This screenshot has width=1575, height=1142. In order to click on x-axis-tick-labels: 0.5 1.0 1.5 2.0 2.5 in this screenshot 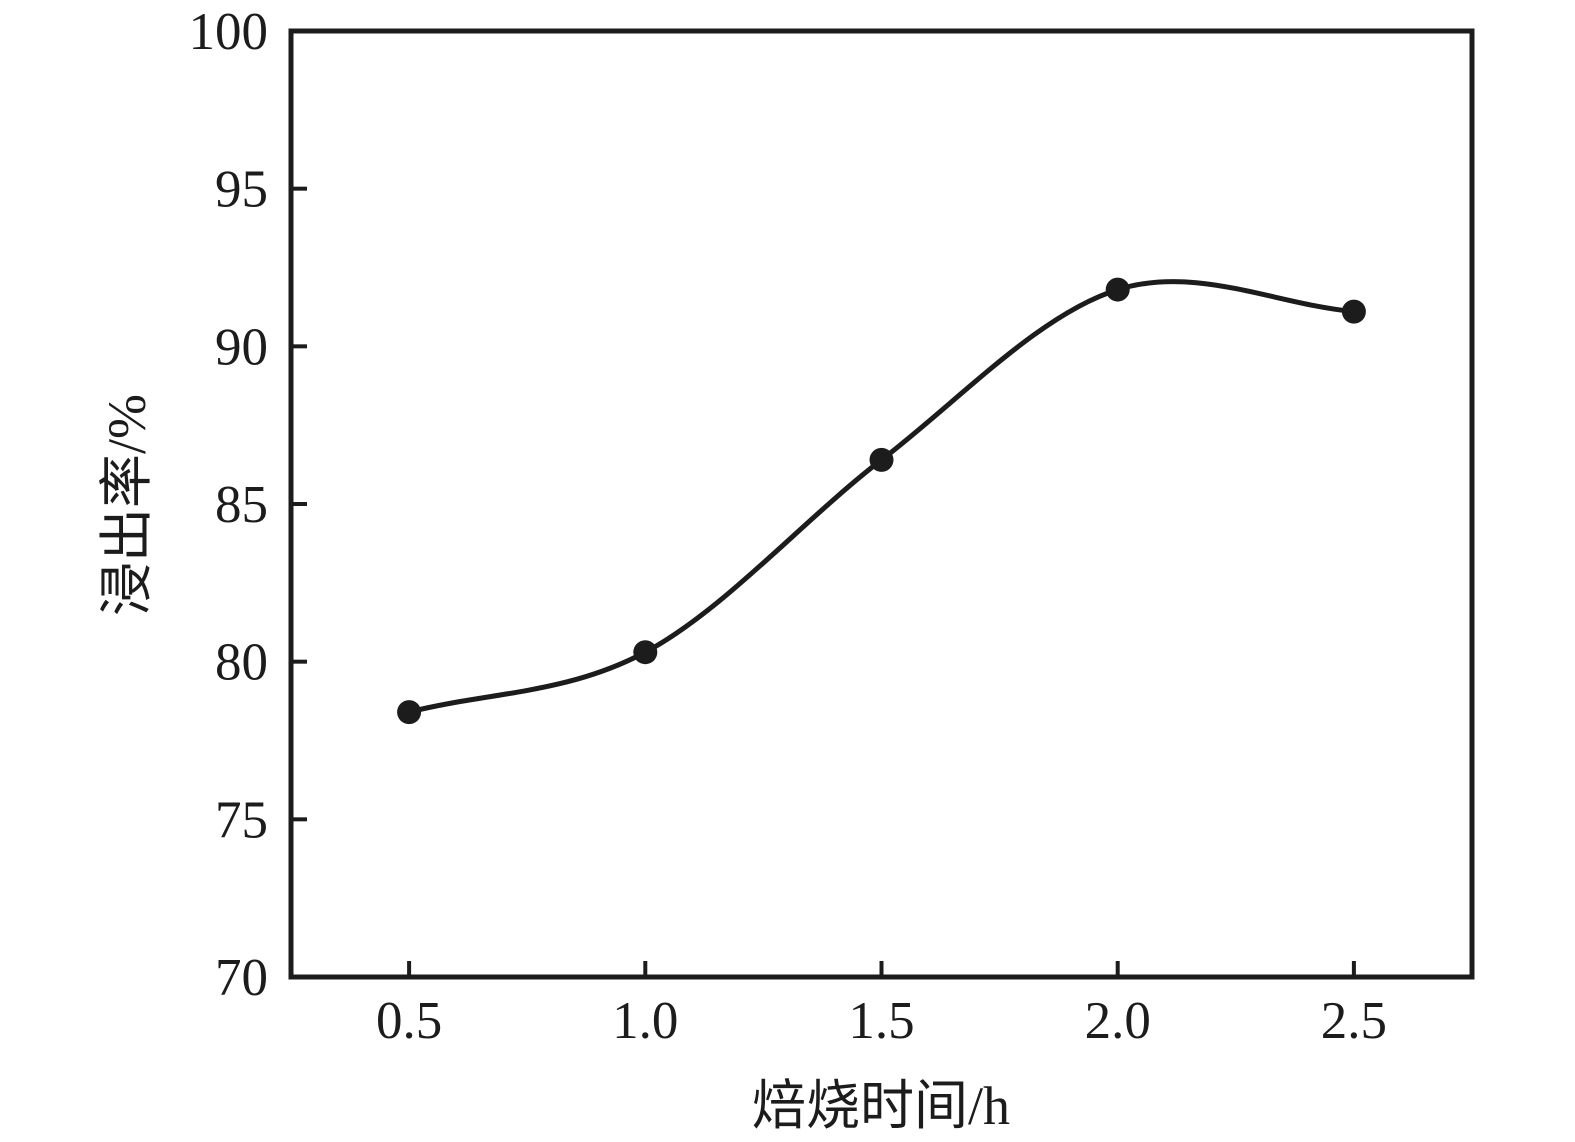, I will do `click(881, 1021)`.